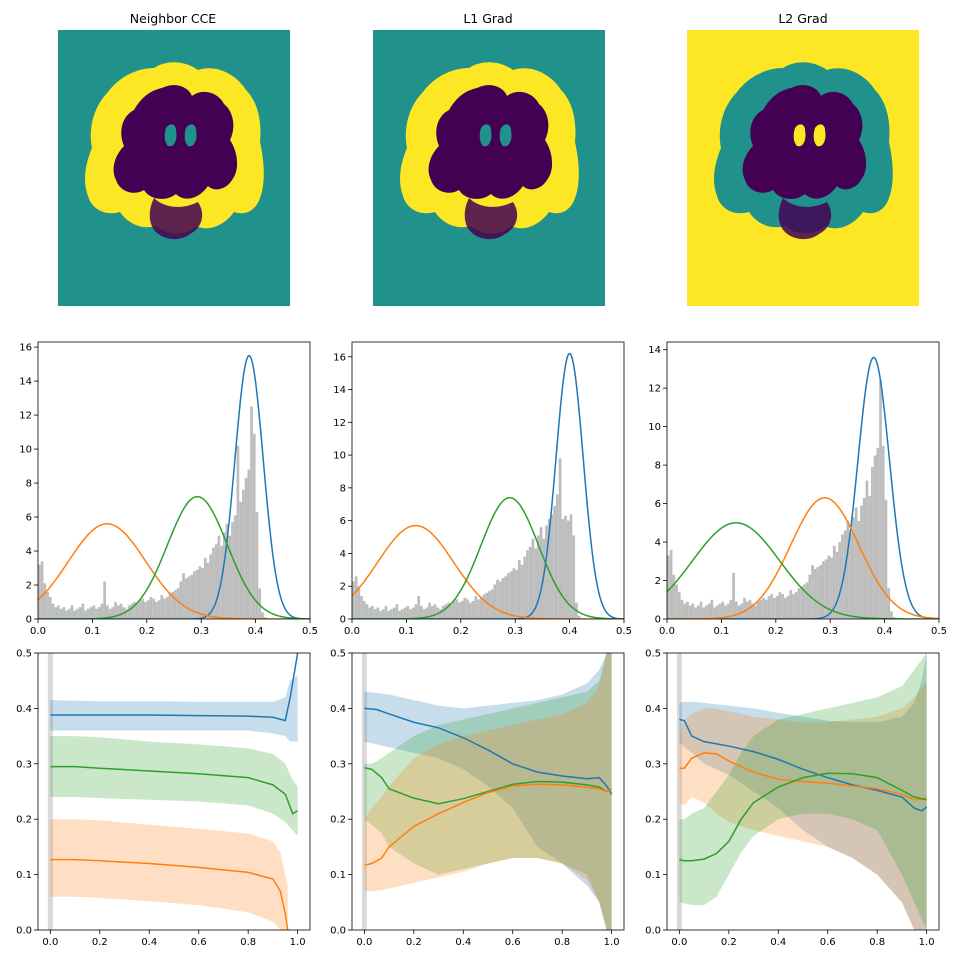  What do you see at coordinates (25, 450) in the screenshot?
I see `y-tick-label: 10` at bounding box center [25, 450].